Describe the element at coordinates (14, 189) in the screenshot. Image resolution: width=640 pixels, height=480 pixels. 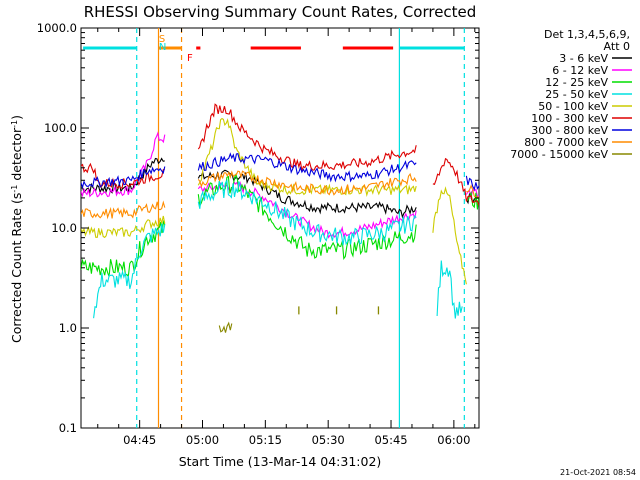
I see `y-axis-label-sup: -1` at that location.